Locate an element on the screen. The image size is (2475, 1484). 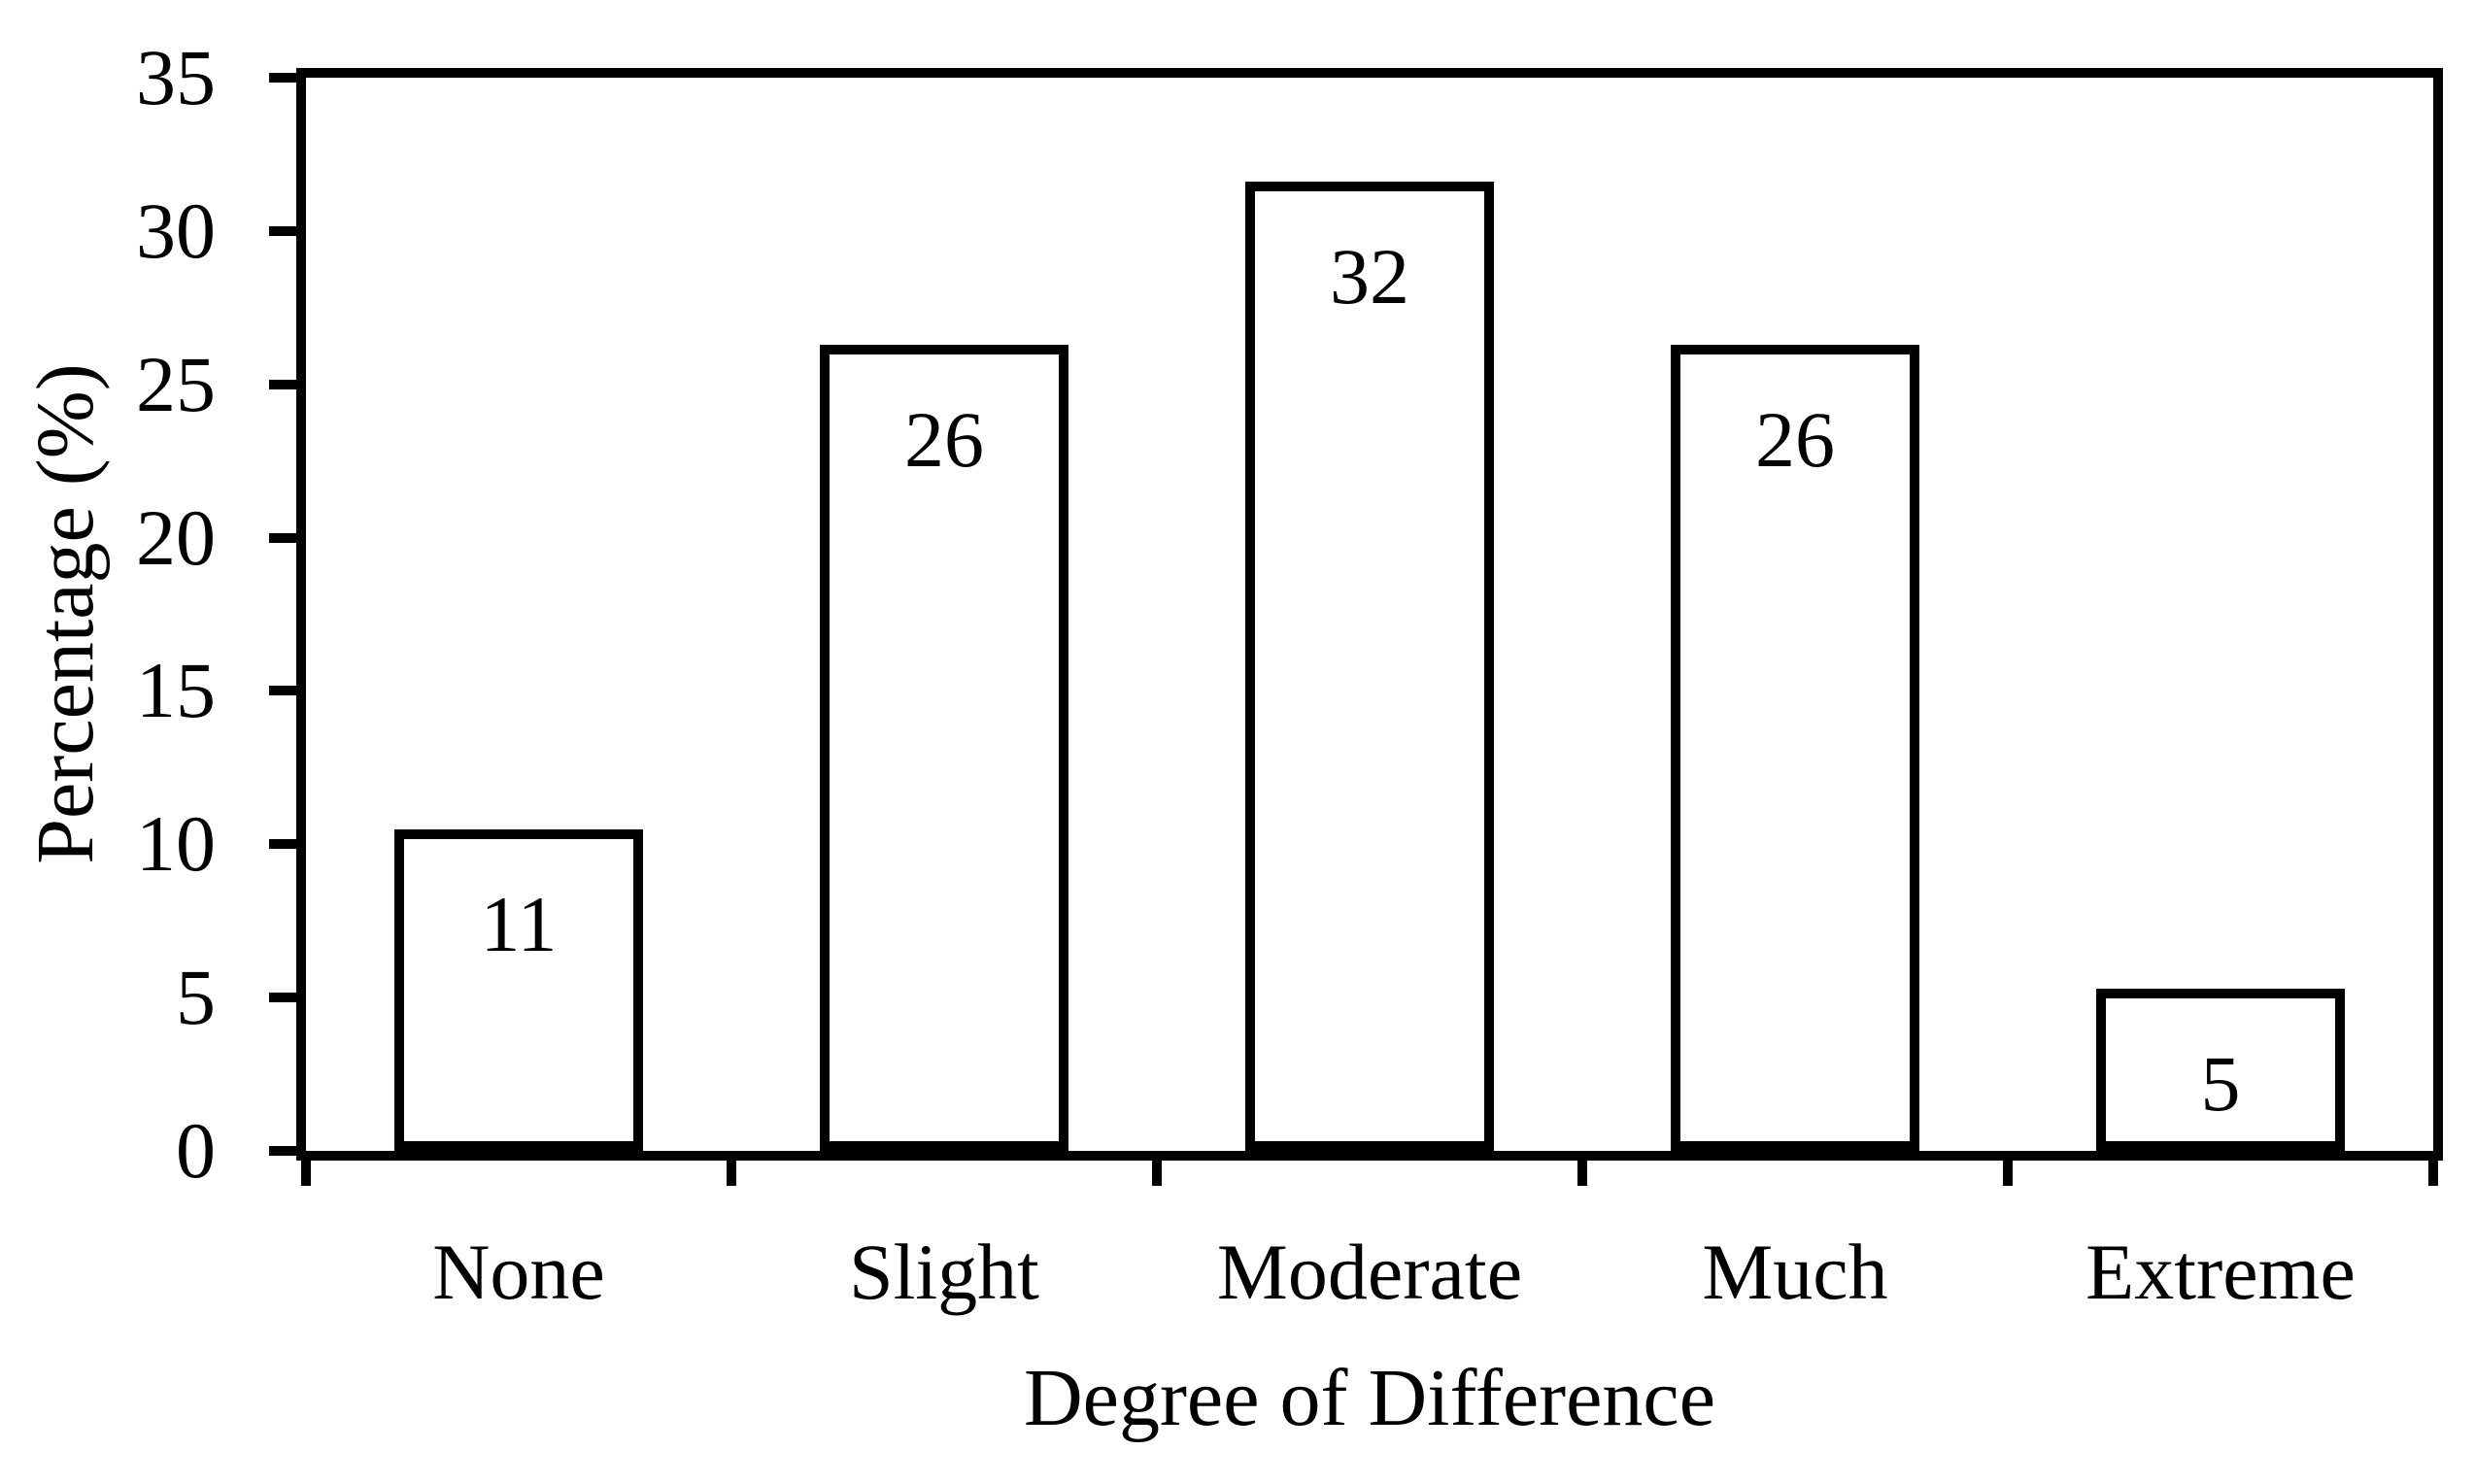
y-tick-label: 15 is located at coordinates (176, 691).